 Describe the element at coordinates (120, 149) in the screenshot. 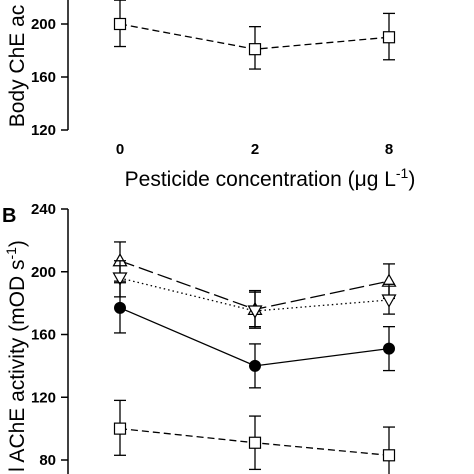

I see `x-tick-label: 0` at that location.